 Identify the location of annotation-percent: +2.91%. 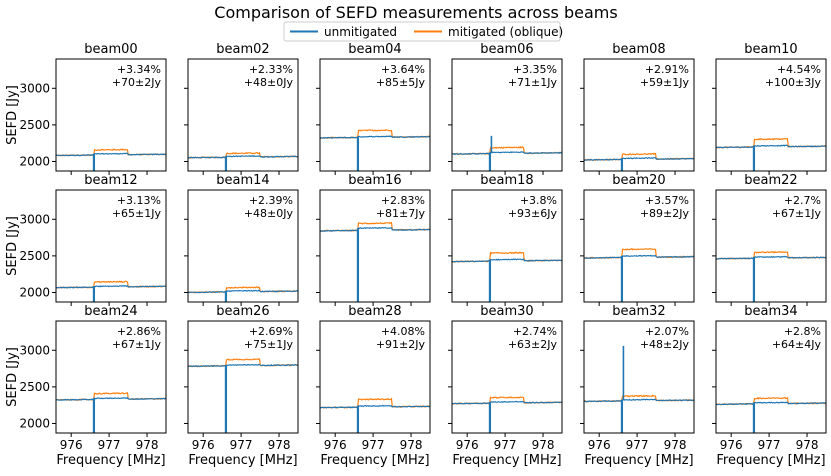
(667, 69).